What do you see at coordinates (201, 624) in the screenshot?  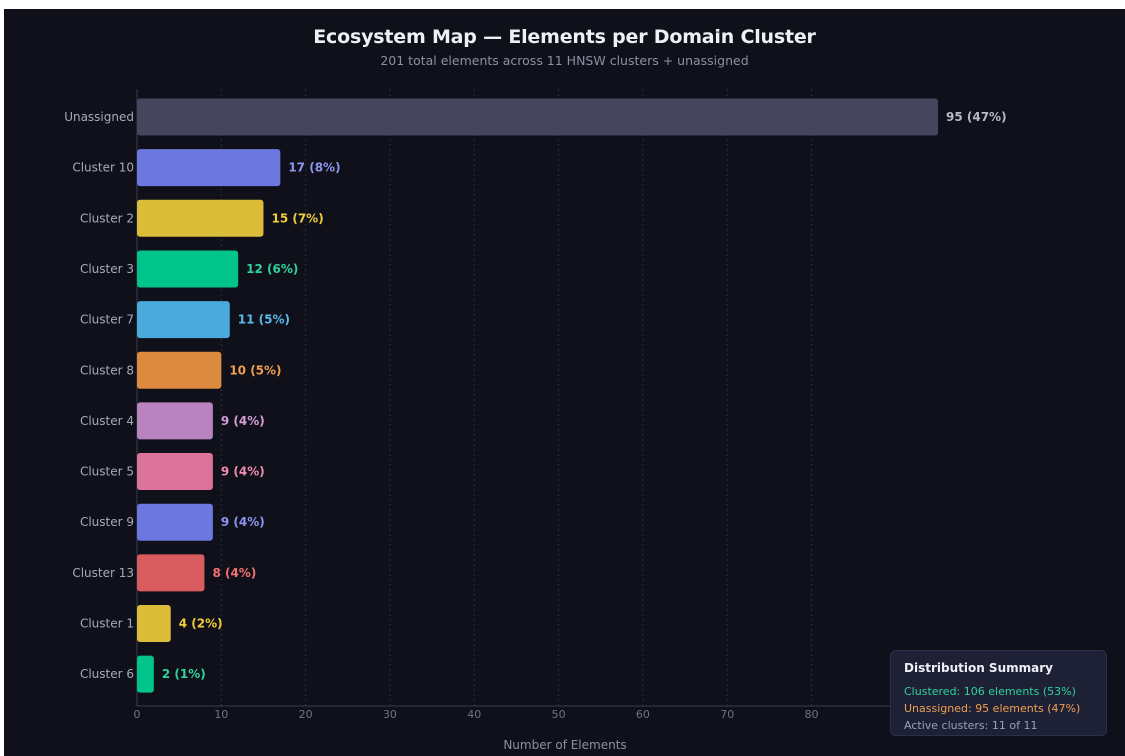 I see `value-label: 4 (2%)` at bounding box center [201, 624].